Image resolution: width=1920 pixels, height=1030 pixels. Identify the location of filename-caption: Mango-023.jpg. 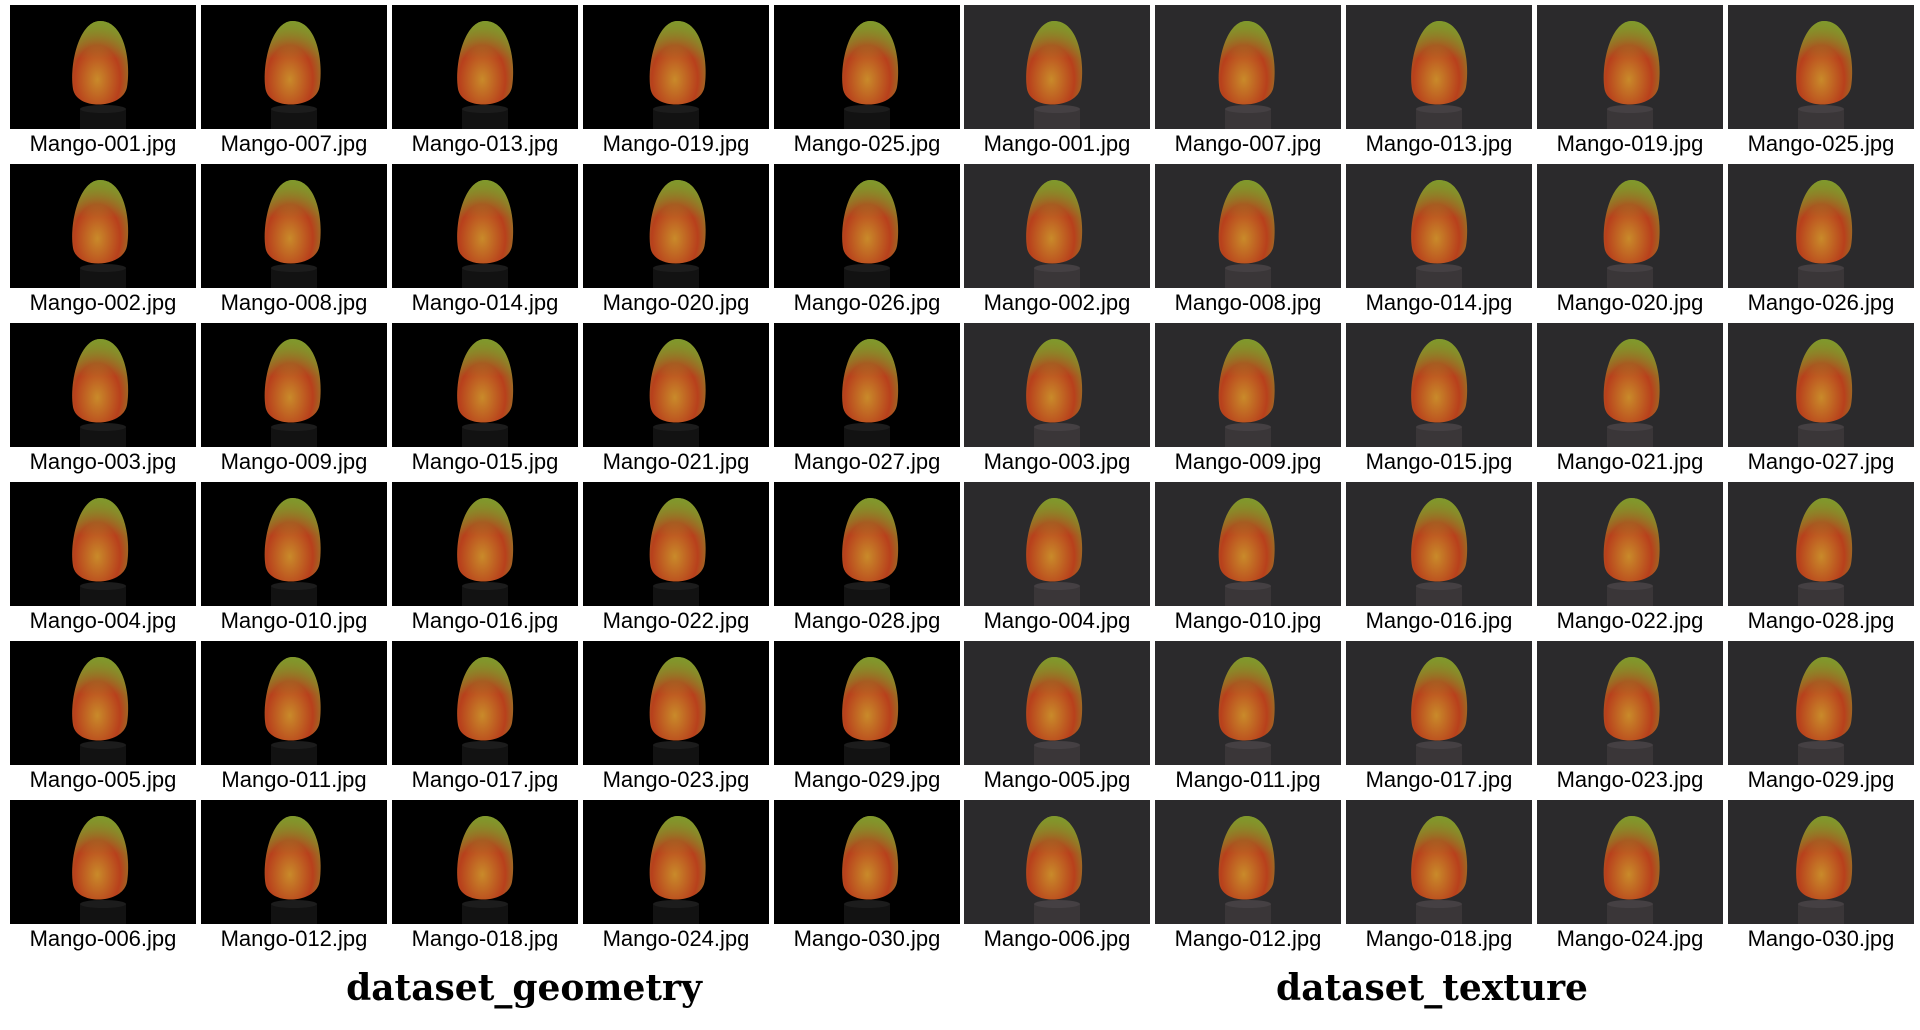
(676, 779).